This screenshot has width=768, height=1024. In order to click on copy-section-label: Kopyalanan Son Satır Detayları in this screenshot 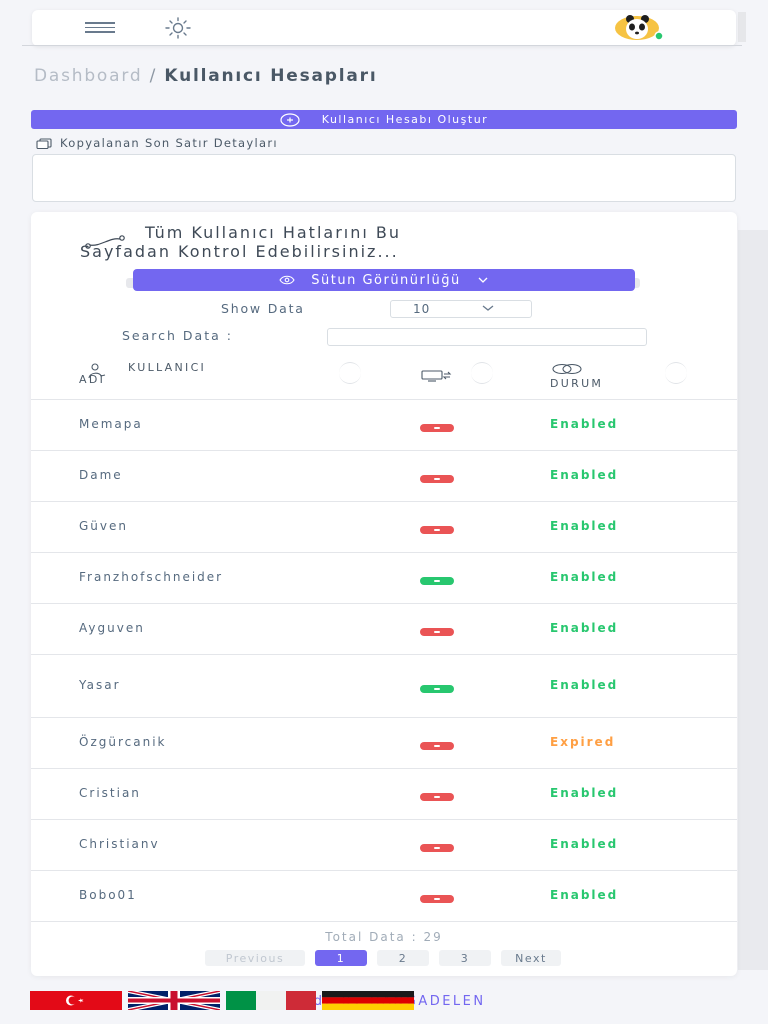, I will do `click(157, 143)`.